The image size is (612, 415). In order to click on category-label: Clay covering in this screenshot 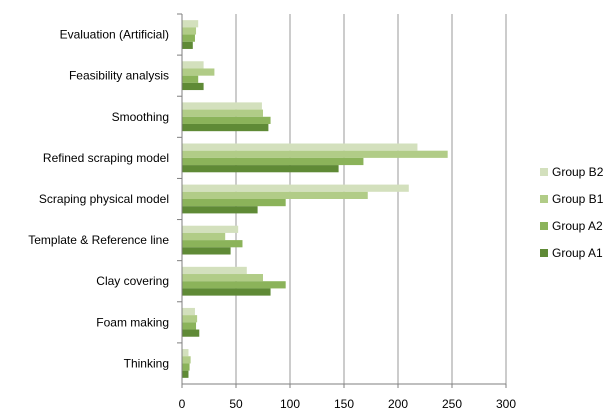, I will do `click(132, 281)`.